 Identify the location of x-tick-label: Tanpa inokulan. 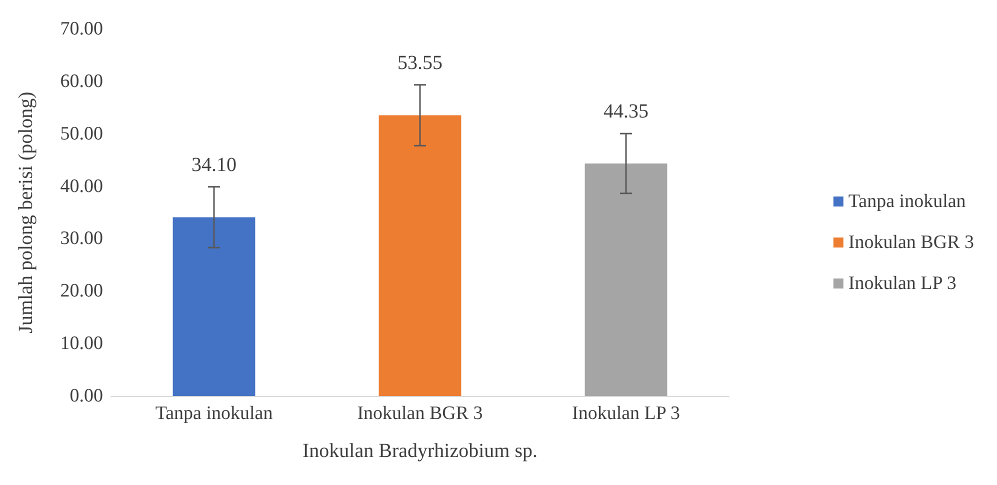
(214, 413).